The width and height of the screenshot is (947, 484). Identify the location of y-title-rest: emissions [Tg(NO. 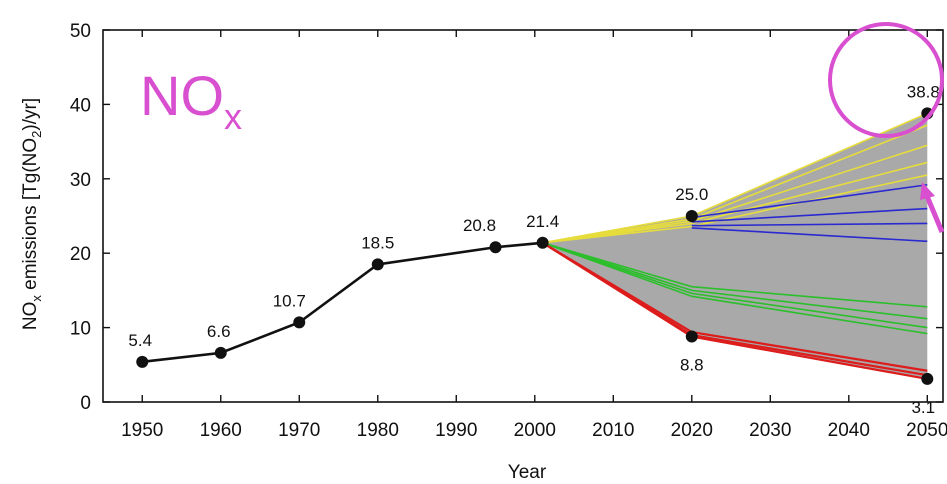
(30, 216).